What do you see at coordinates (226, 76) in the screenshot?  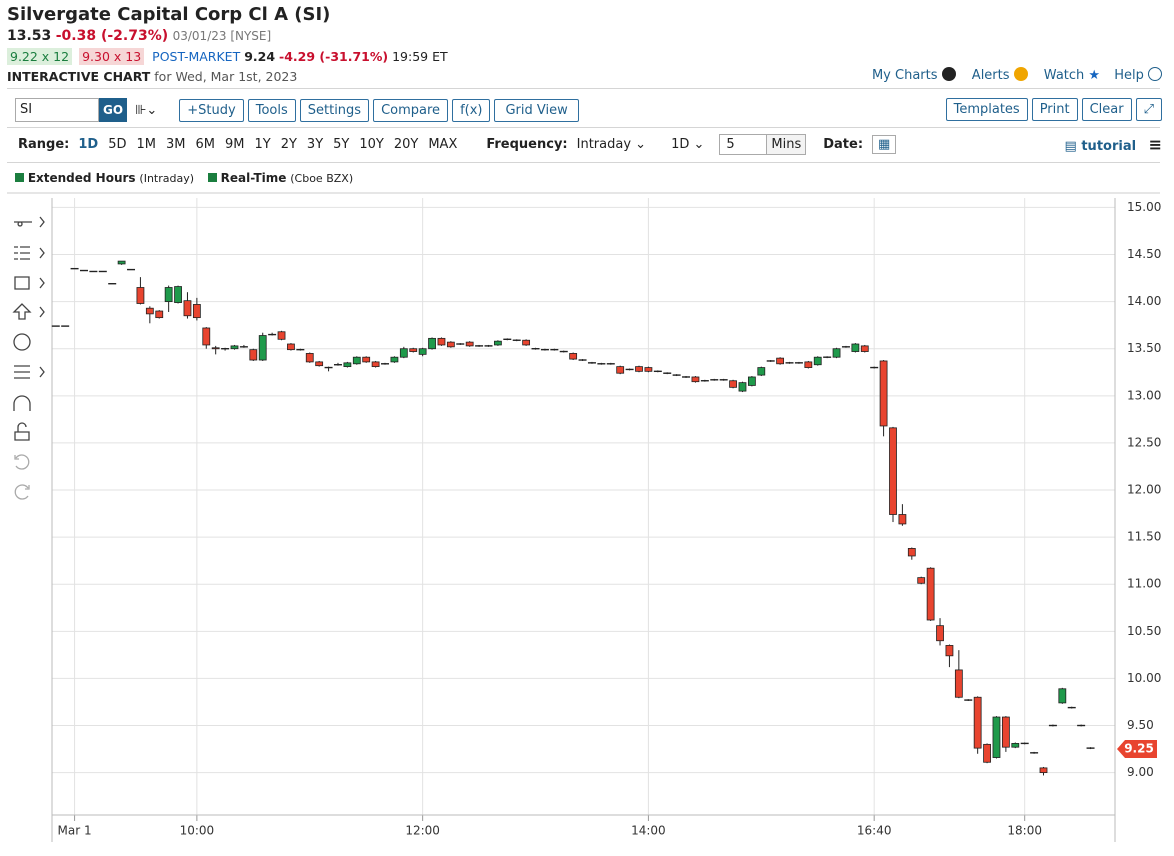 I see `chart-date: for Wed, Mar 1st, 2023` at bounding box center [226, 76].